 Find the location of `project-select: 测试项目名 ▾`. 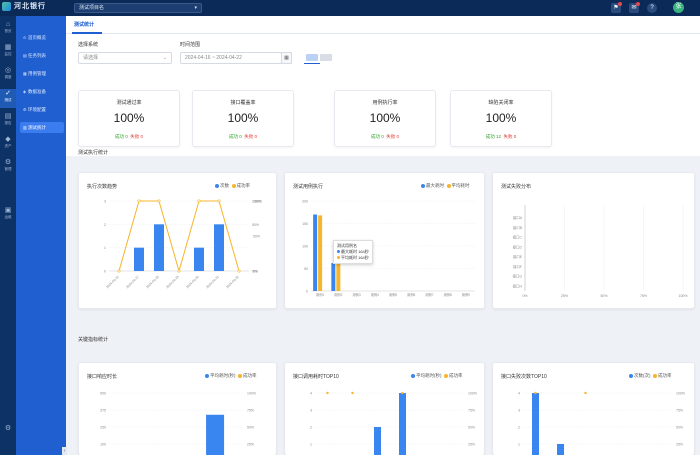

project-select: 测试项目名 ▾ is located at coordinates (138, 8).